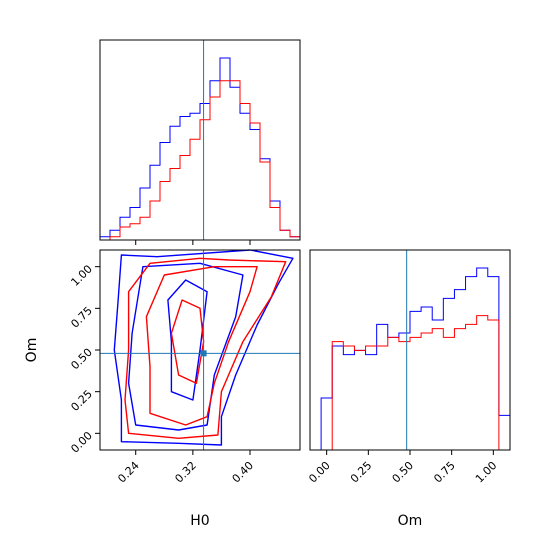  What do you see at coordinates (81, 317) in the screenshot?
I see `contour-ytick-label-4: 0.75` at bounding box center [81, 317].